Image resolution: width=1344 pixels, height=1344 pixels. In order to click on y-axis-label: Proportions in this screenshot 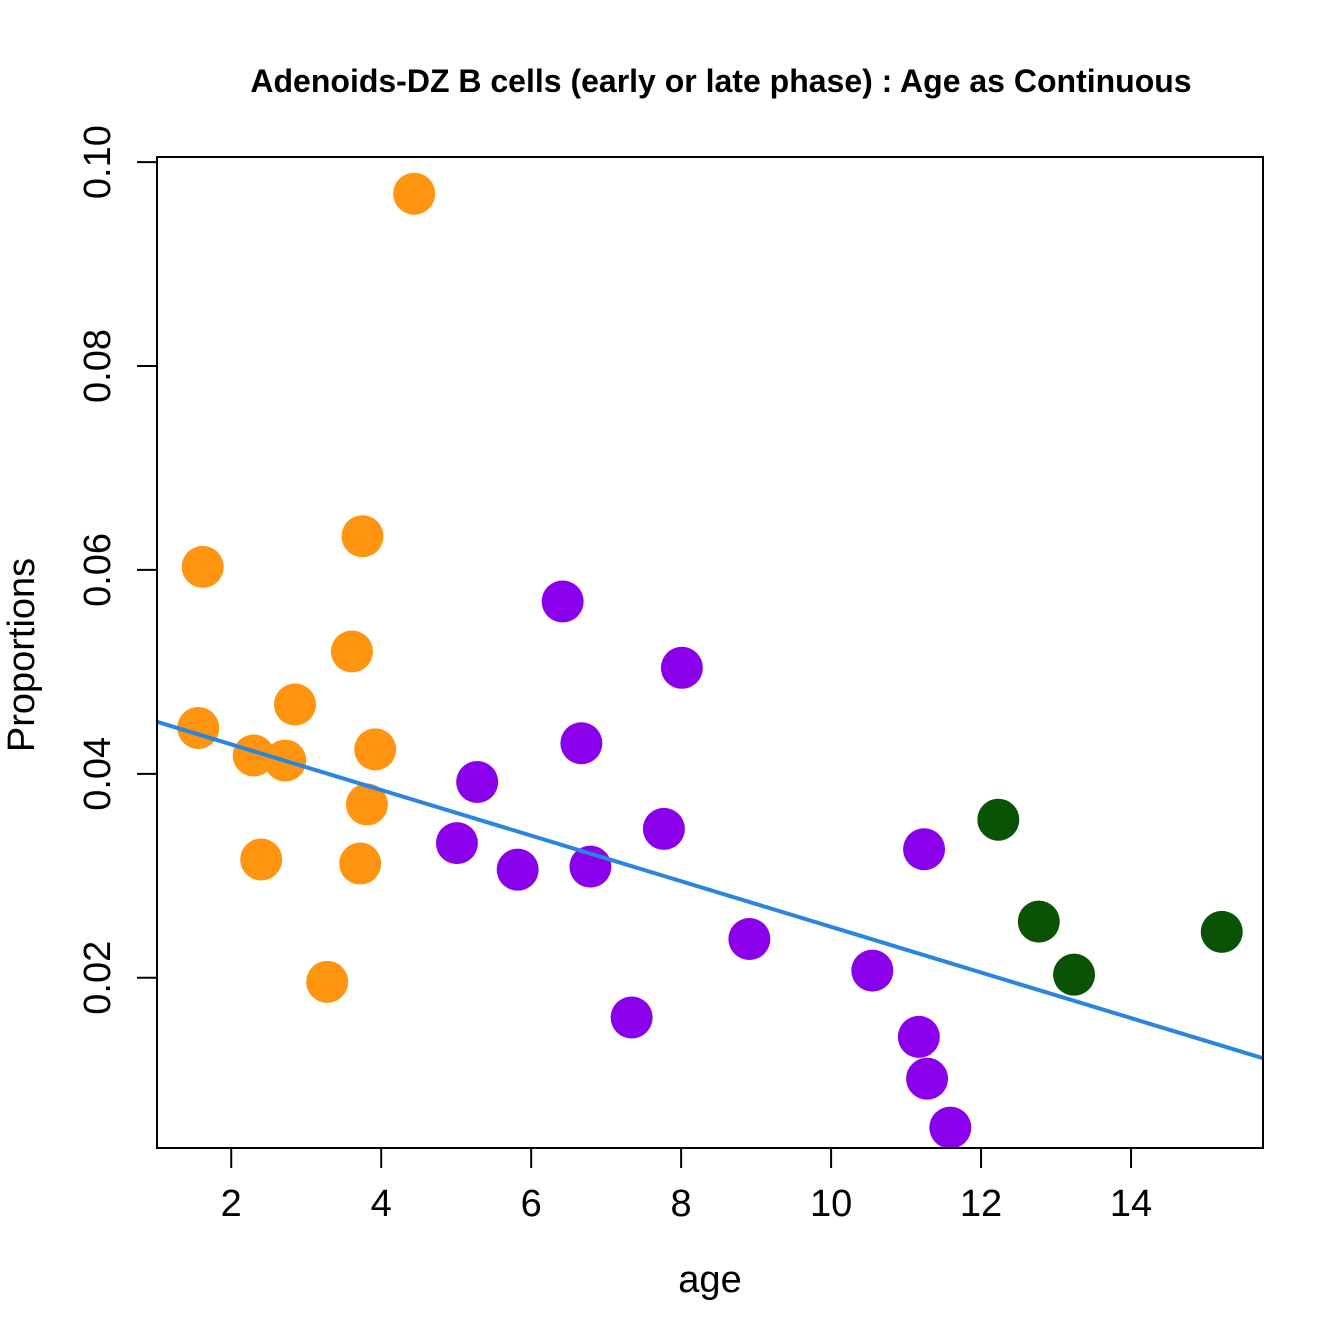, I will do `click(22, 655)`.